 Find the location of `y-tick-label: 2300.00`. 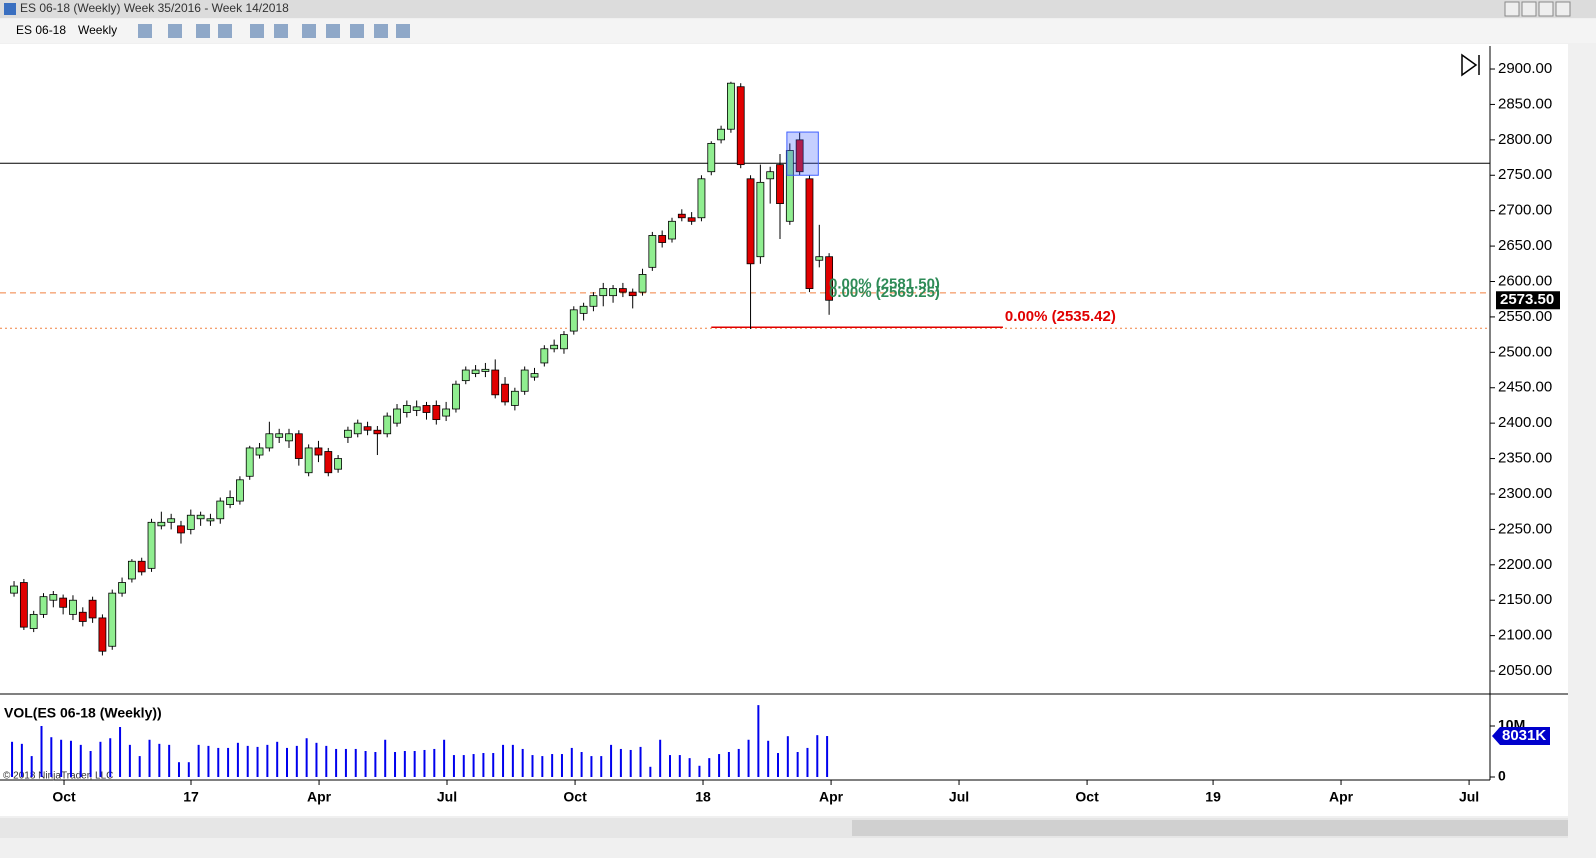

y-tick-label: 2300.00 is located at coordinates (1525, 493).